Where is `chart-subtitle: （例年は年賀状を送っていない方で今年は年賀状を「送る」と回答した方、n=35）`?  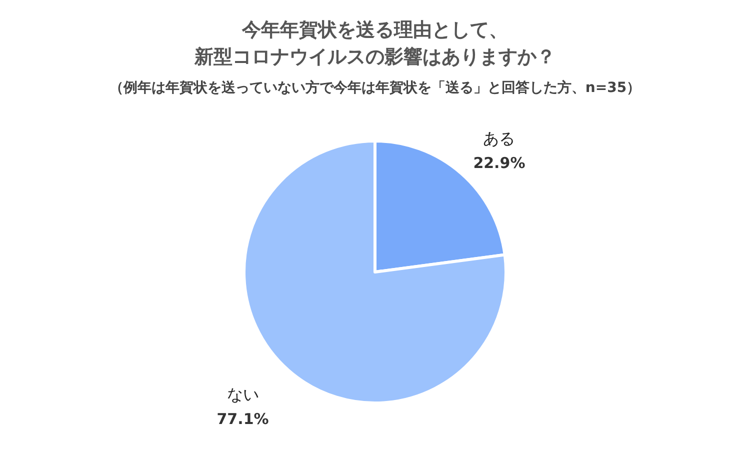
chart-subtitle: （例年は年賀状を送っていない方で今年は年賀状を「送る」と回答した方、n=35） is located at coordinates (375, 87).